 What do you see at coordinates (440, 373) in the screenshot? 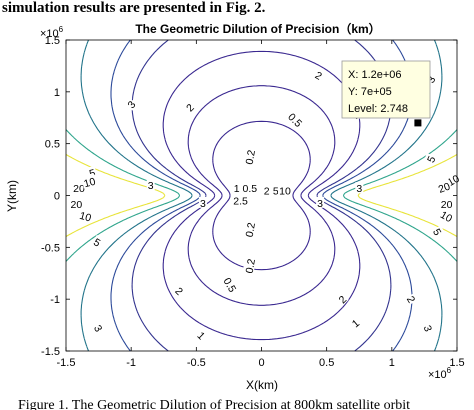
I see `x-exponent: ×10⁶` at bounding box center [440, 373].